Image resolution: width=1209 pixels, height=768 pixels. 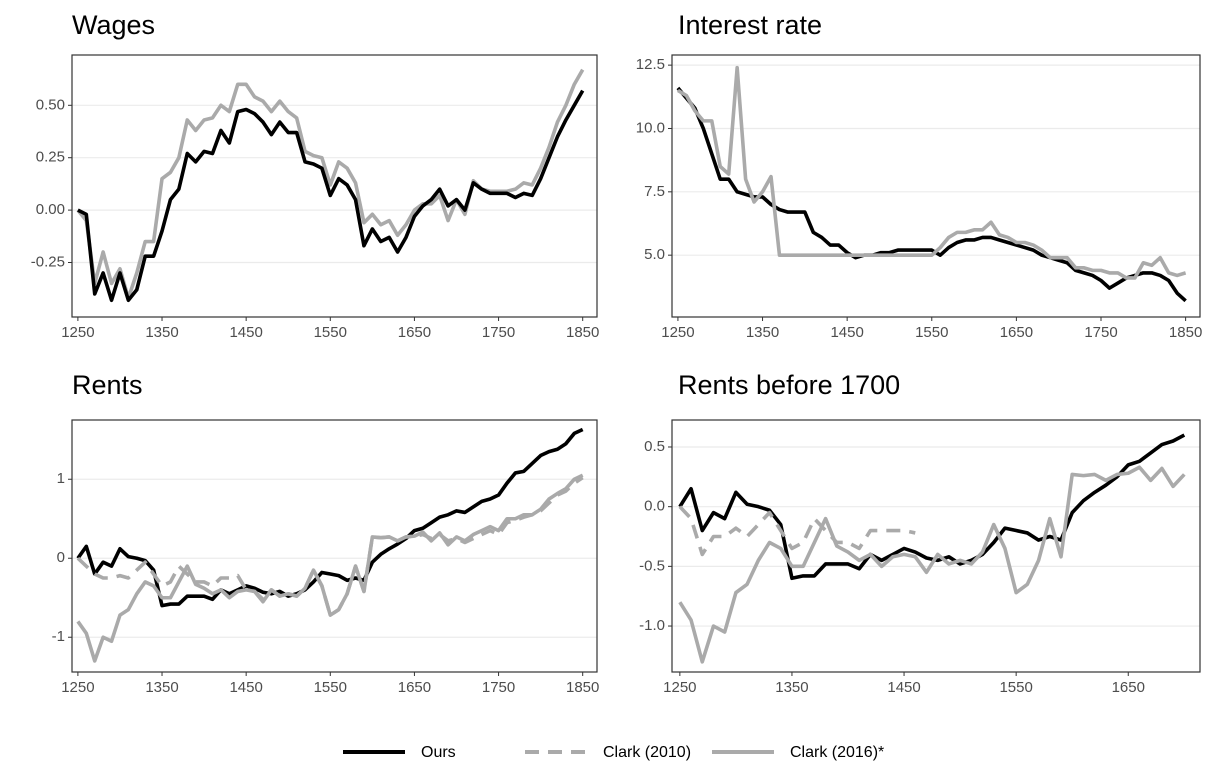 What do you see at coordinates (61, 557) in the screenshot?
I see `y-tick-label: 0` at bounding box center [61, 557].